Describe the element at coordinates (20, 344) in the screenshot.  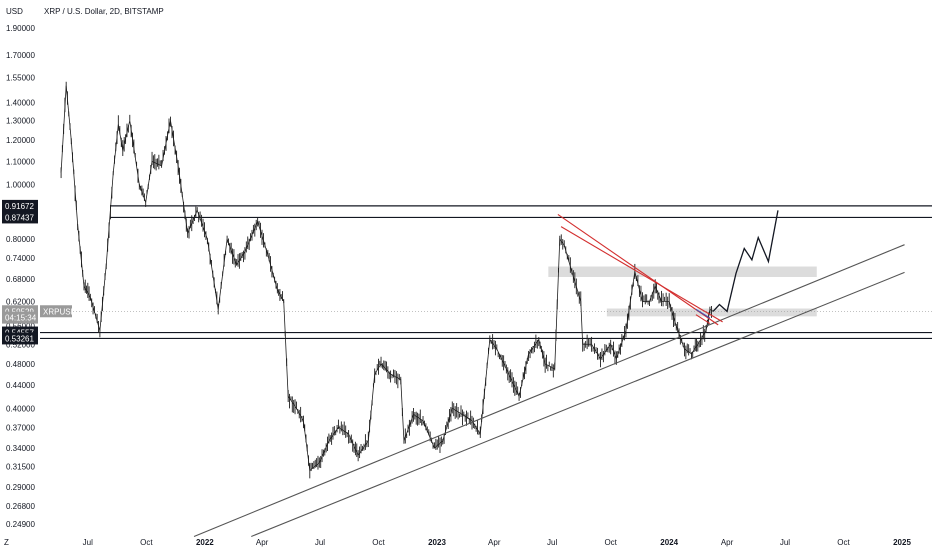
I see `y-tick-label: 0.52000` at that location.